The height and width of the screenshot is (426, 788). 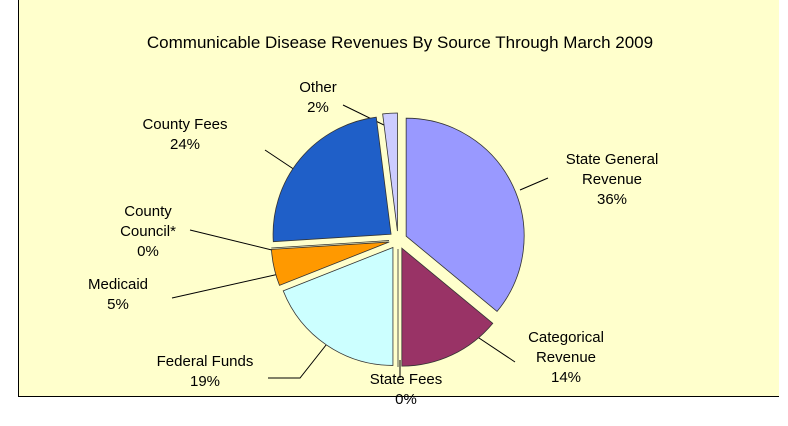 I want to click on category-label: Categorical Revenue, so click(x=566, y=347).